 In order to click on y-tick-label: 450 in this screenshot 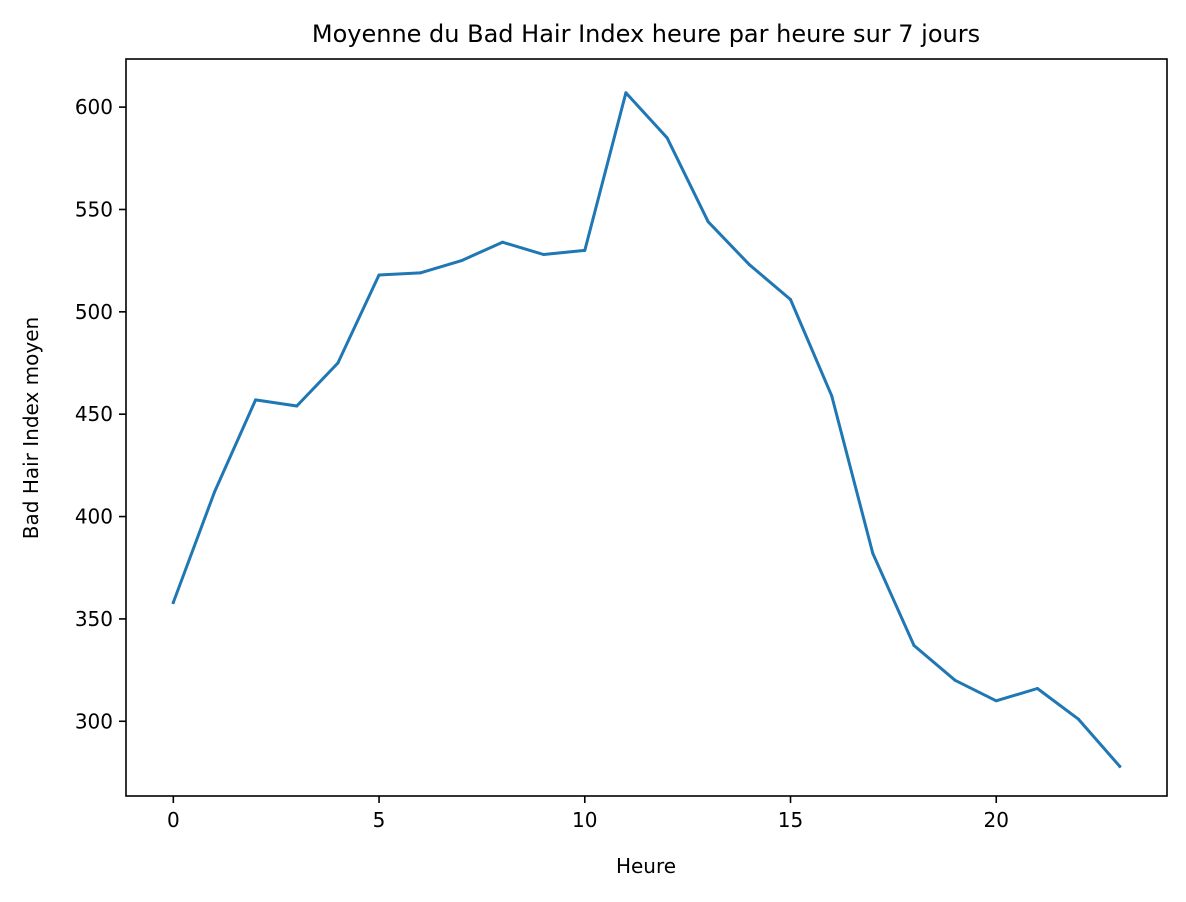, I will do `click(94, 414)`.